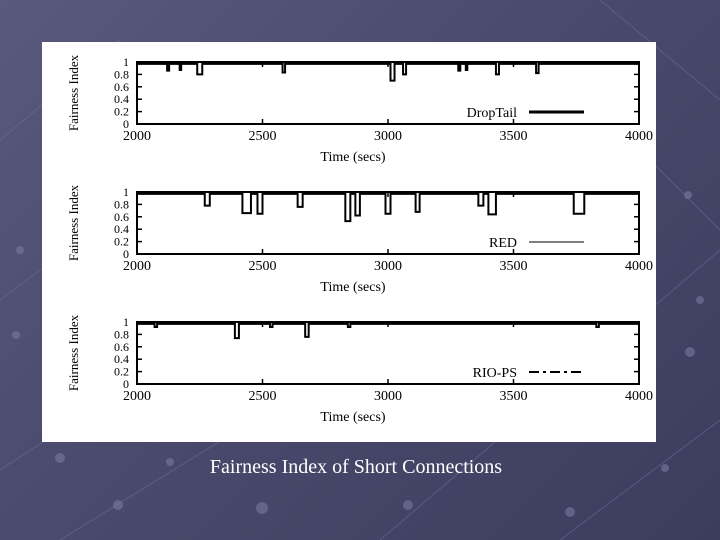 The height and width of the screenshot is (540, 720). I want to click on series-line-rio-ps, so click(388, 331).